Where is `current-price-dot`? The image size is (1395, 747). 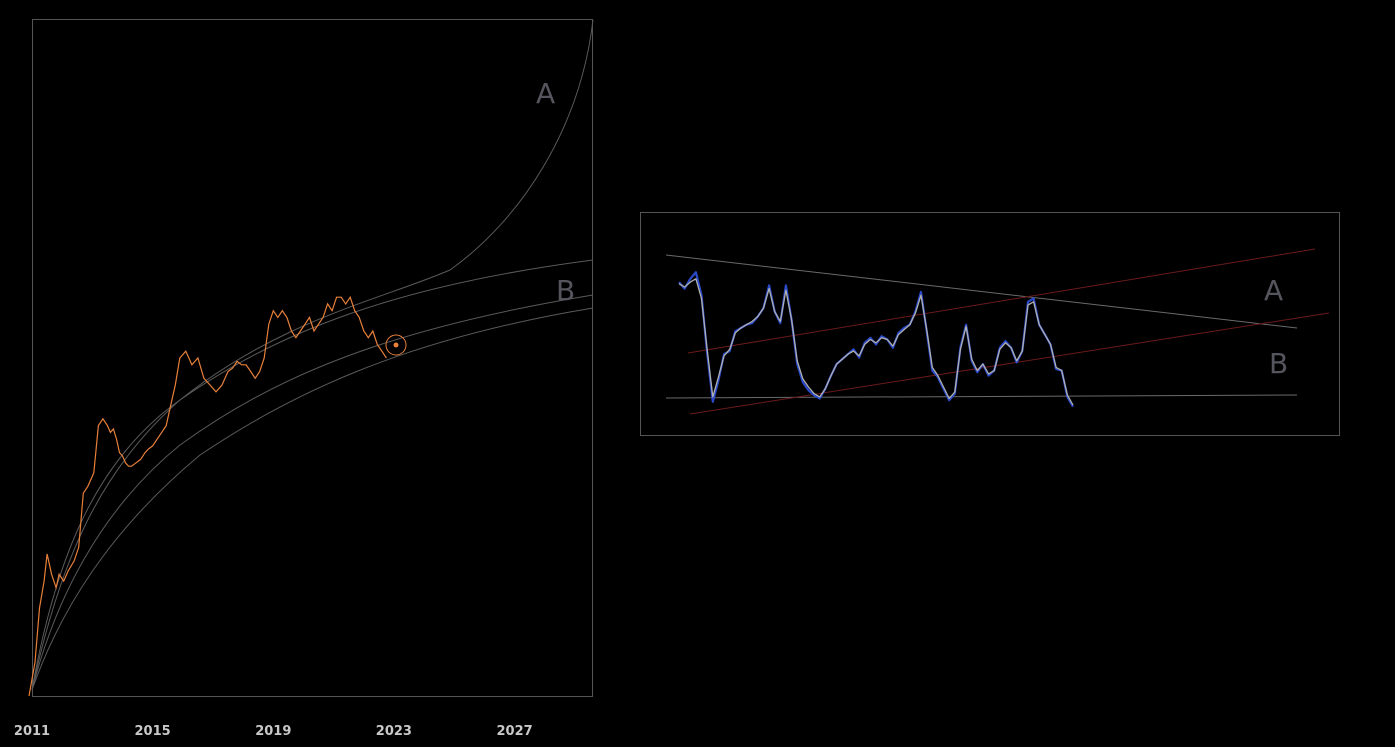
current-price-dot is located at coordinates (396, 345).